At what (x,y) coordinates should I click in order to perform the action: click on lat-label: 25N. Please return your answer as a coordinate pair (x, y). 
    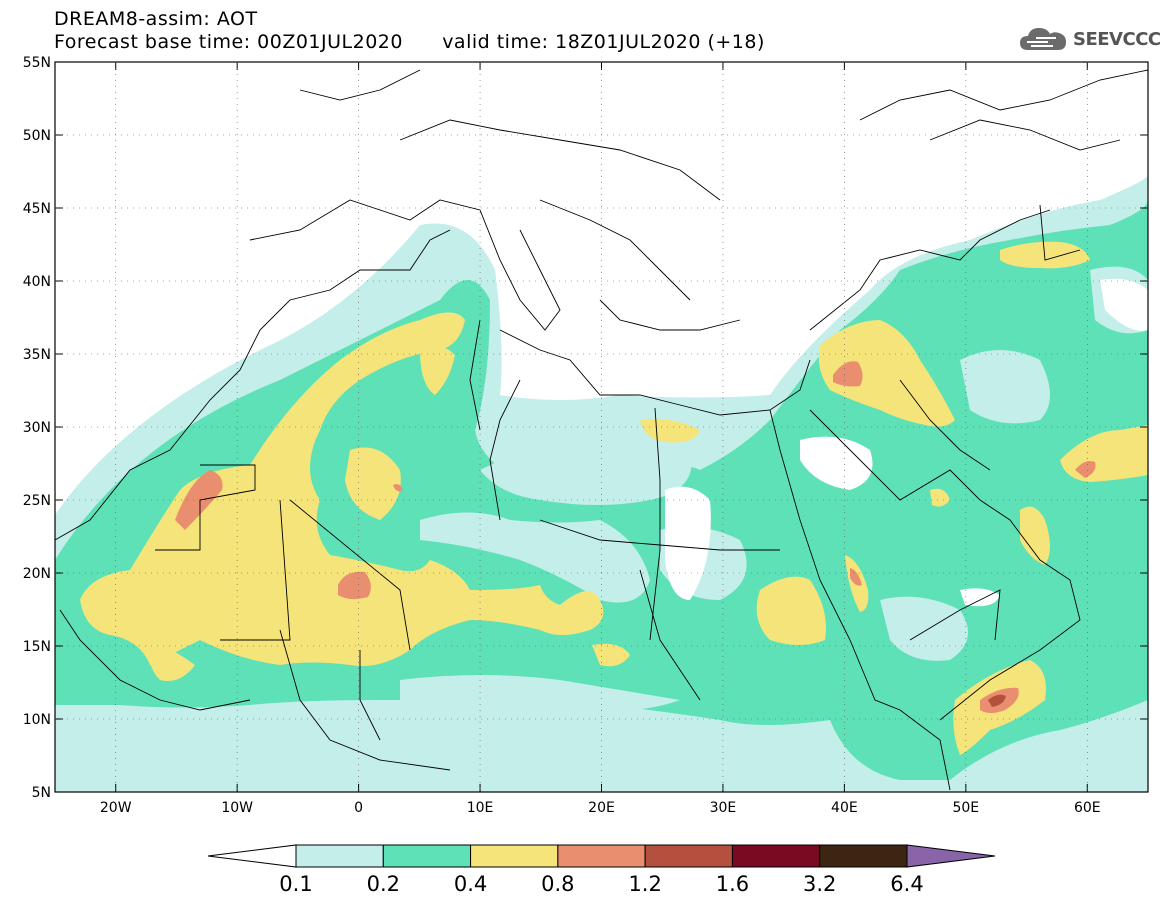
    Looking at the image, I should click on (37, 501).